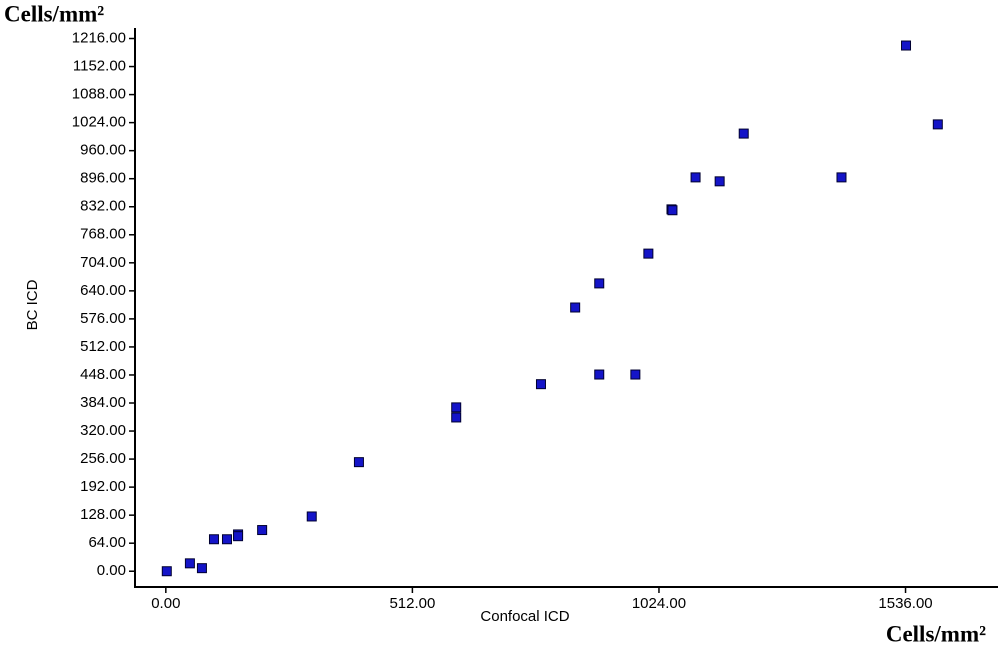  I want to click on y-tick-label: 256.00, so click(103, 458).